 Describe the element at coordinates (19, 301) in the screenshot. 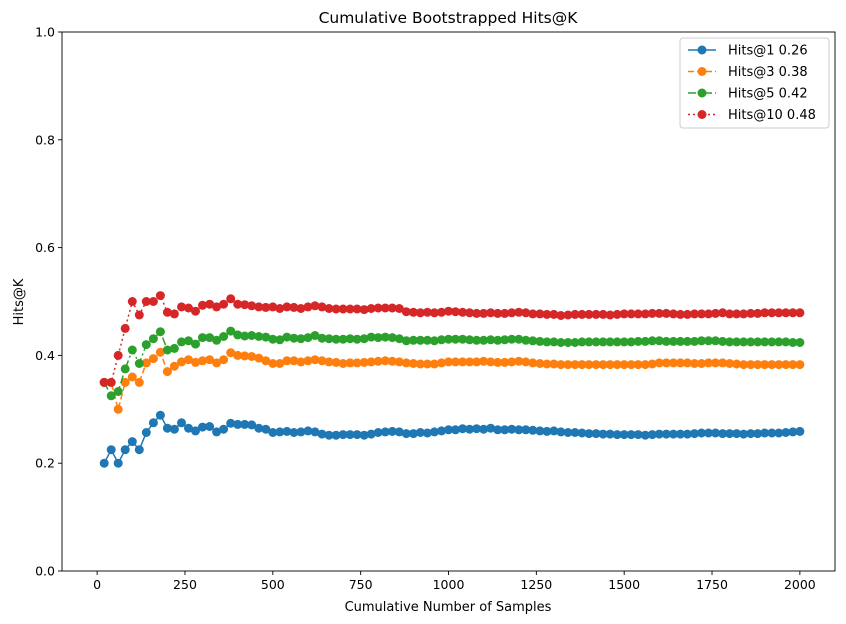

I see `y-axis-label: Hits@K` at that location.